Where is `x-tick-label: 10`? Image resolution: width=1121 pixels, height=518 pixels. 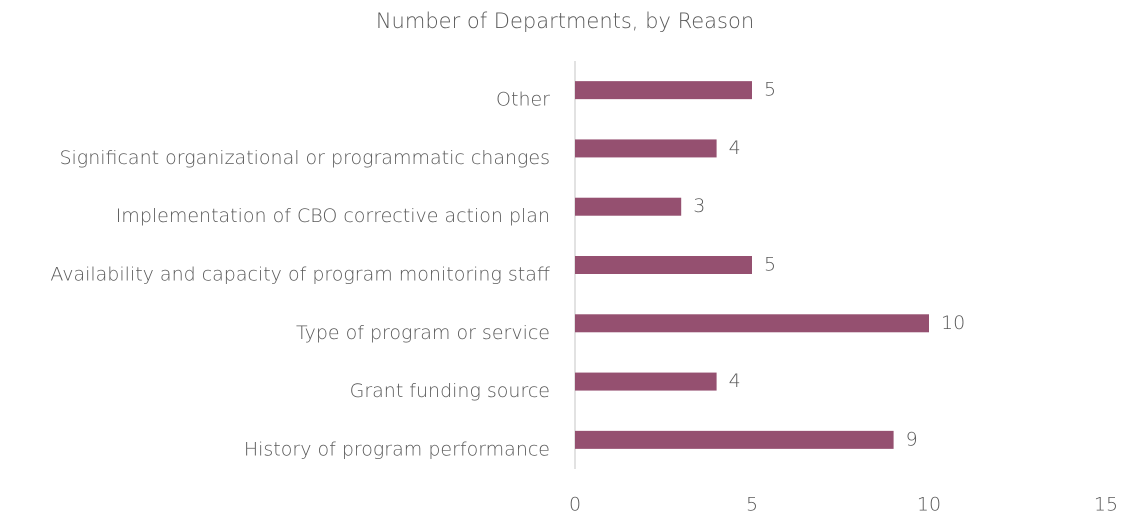 x-tick-label: 10 is located at coordinates (929, 505).